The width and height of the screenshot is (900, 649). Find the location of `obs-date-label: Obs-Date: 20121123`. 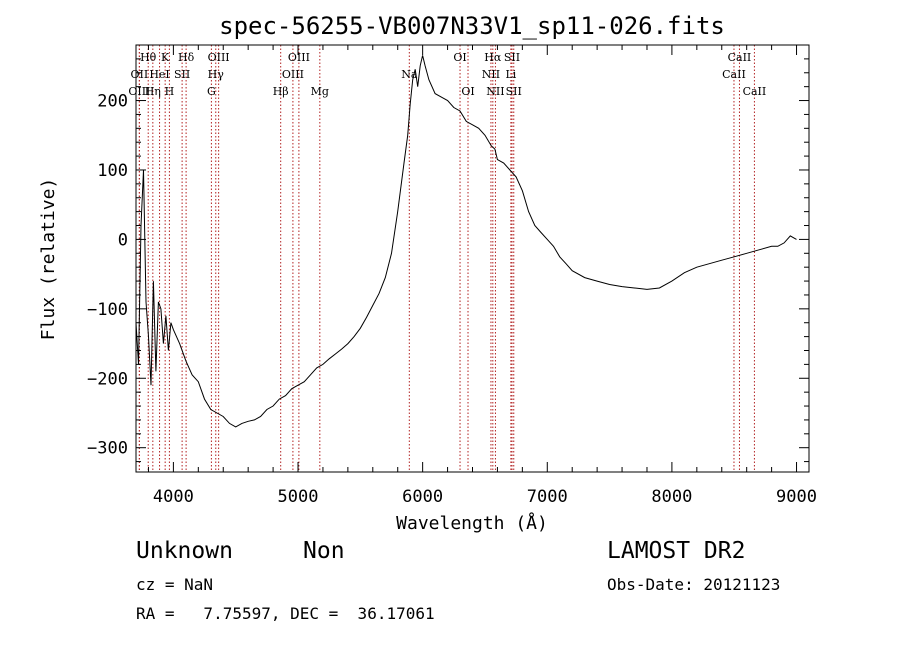

obs-date-label: Obs-Date: 20121123 is located at coordinates (694, 584).